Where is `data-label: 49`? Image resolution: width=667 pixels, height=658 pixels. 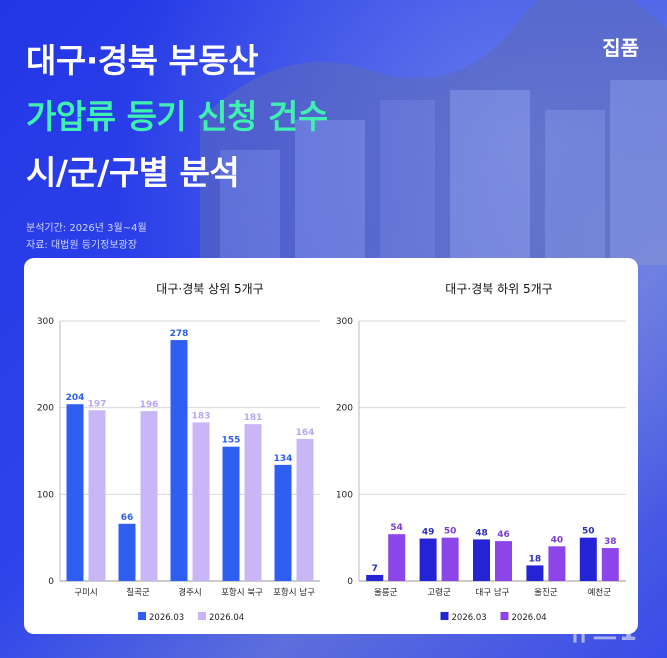
data-label: 49 is located at coordinates (428, 533).